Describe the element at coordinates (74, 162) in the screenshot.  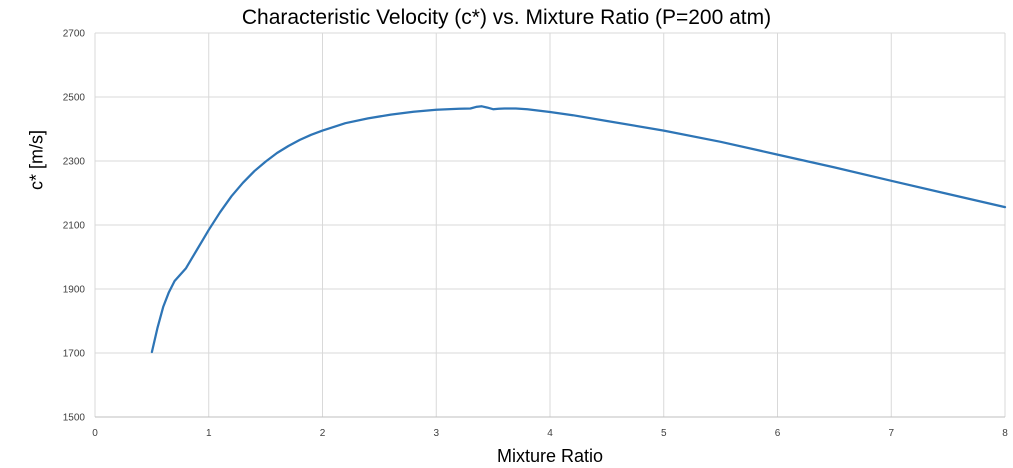
I see `y-tick-label: 2300` at that location.